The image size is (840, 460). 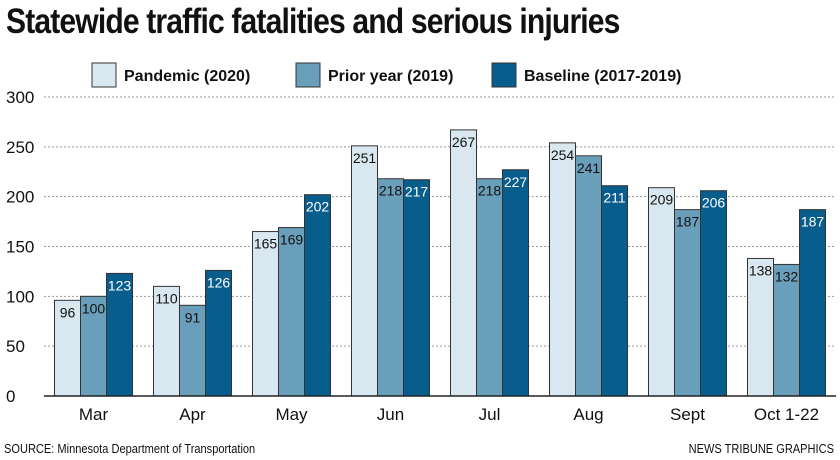 What do you see at coordinates (318, 207) in the screenshot?
I see `data-label: 202` at bounding box center [318, 207].